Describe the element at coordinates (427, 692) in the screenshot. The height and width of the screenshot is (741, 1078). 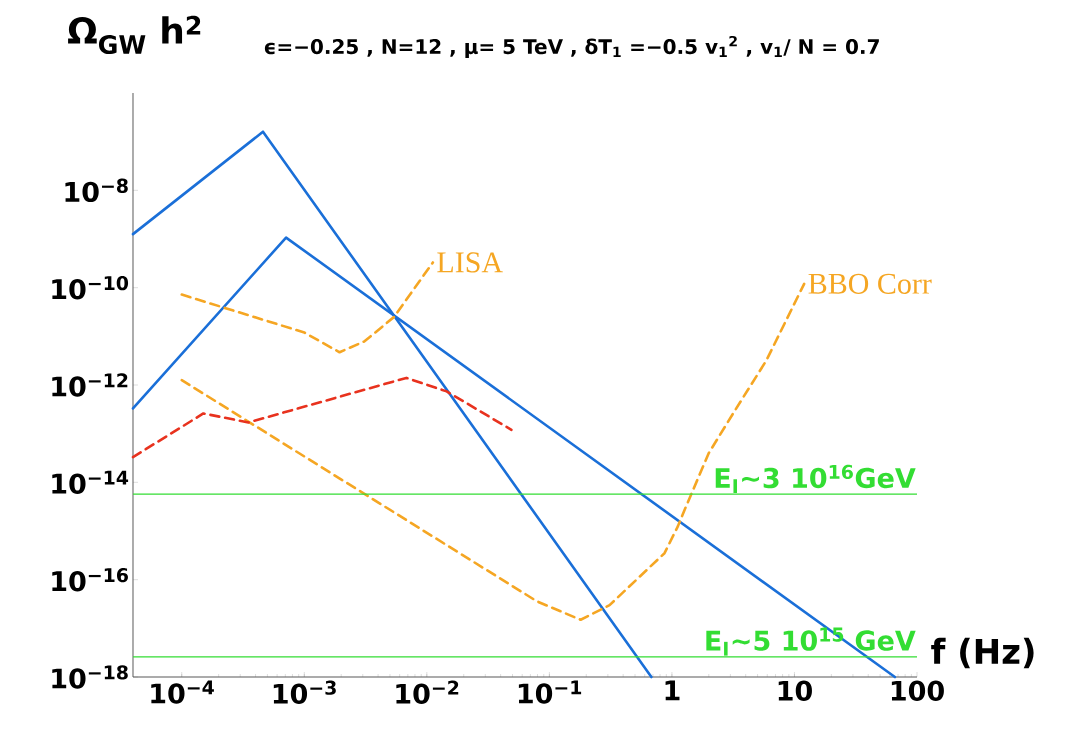
I see `x-tick-label: 10$^{−2}$` at that location.